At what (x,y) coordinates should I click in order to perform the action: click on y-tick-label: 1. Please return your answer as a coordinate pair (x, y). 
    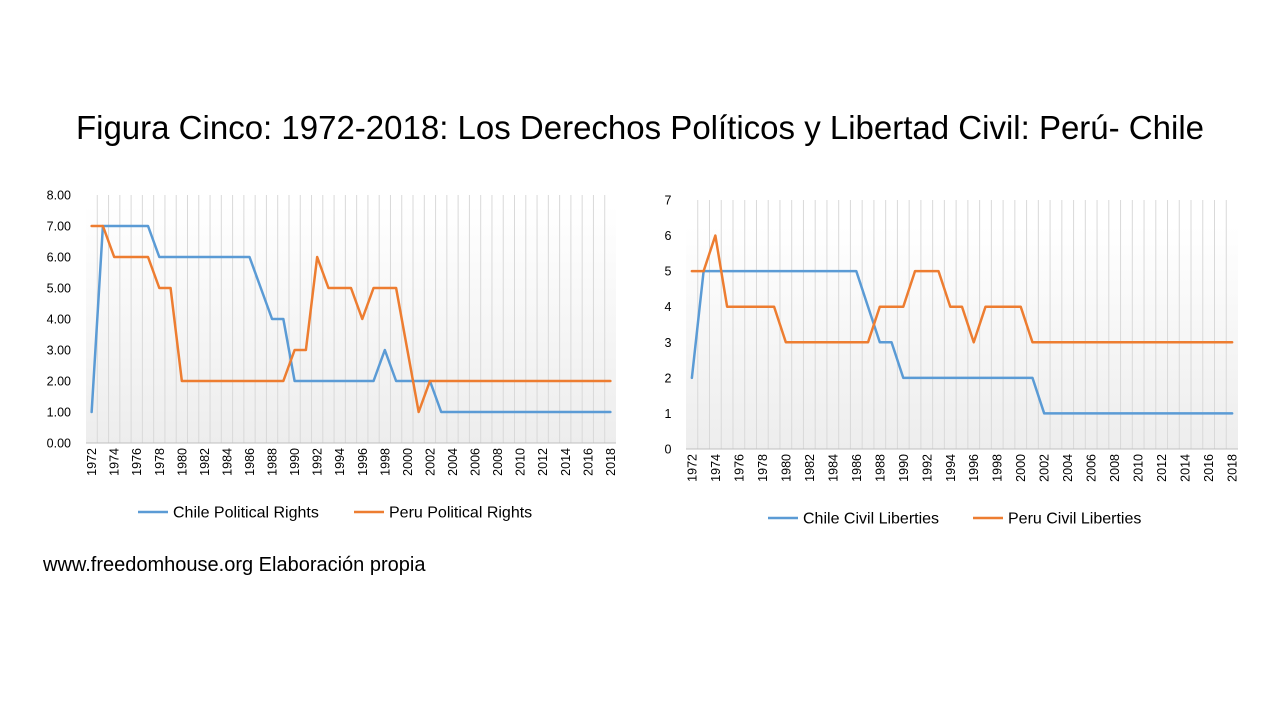
    Looking at the image, I should click on (668, 414).